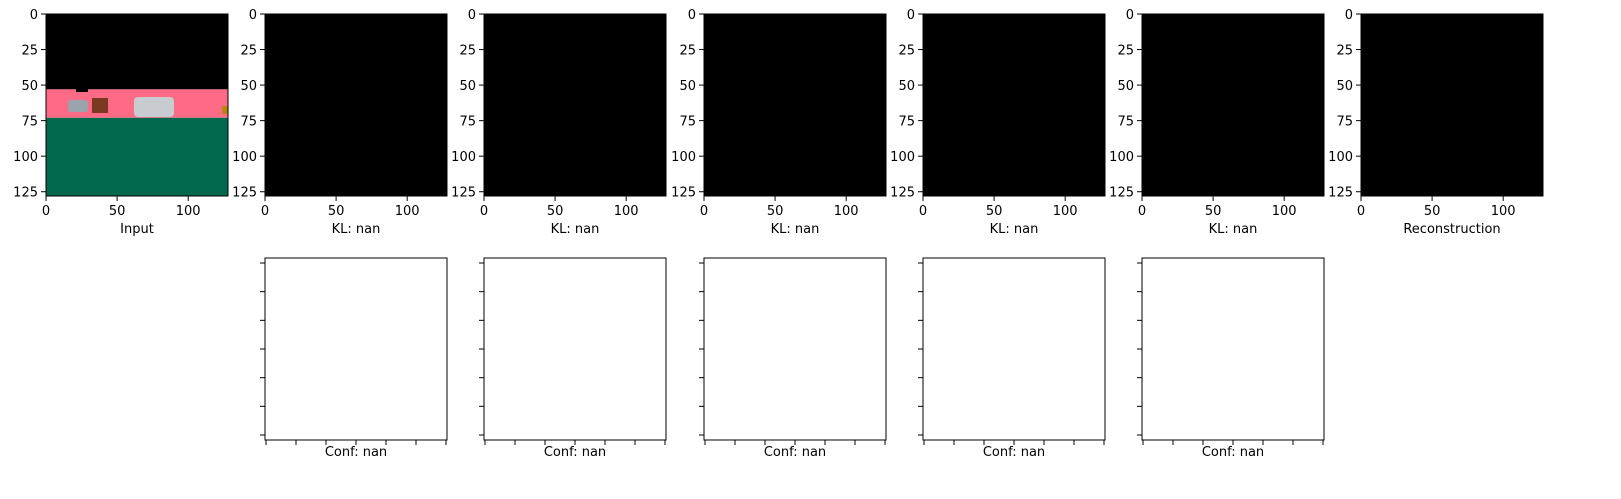 This screenshot has width=1621, height=499. I want to click on panel-xlabel: Reconstruction, so click(1451, 229).